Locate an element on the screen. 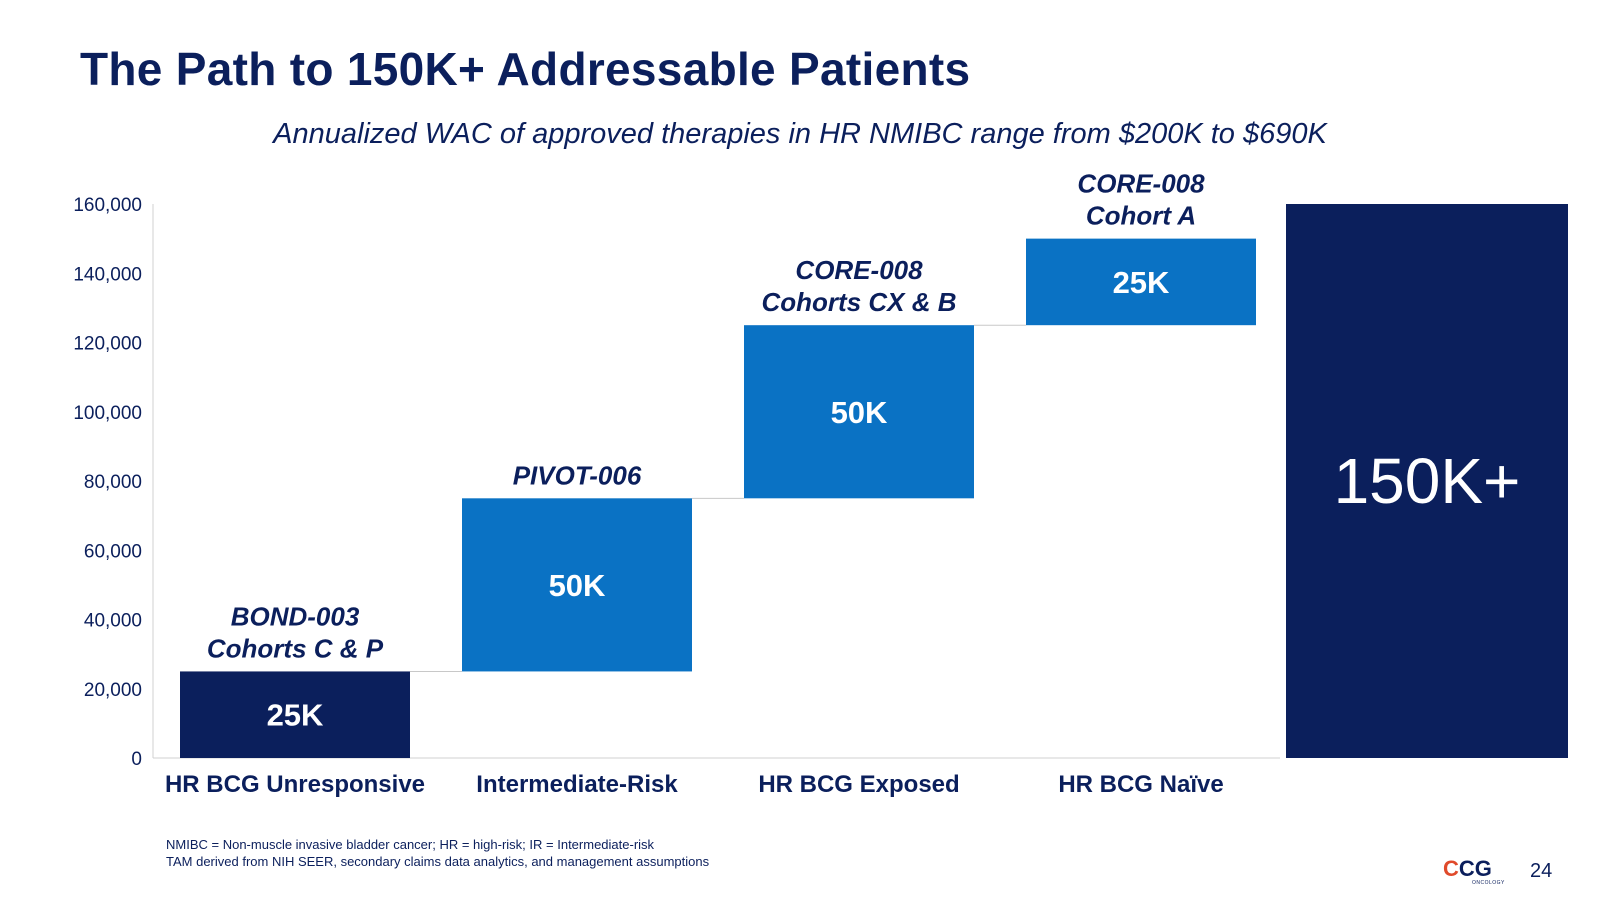  x-category-label: HR BCG Naïve is located at coordinates (1140, 784).